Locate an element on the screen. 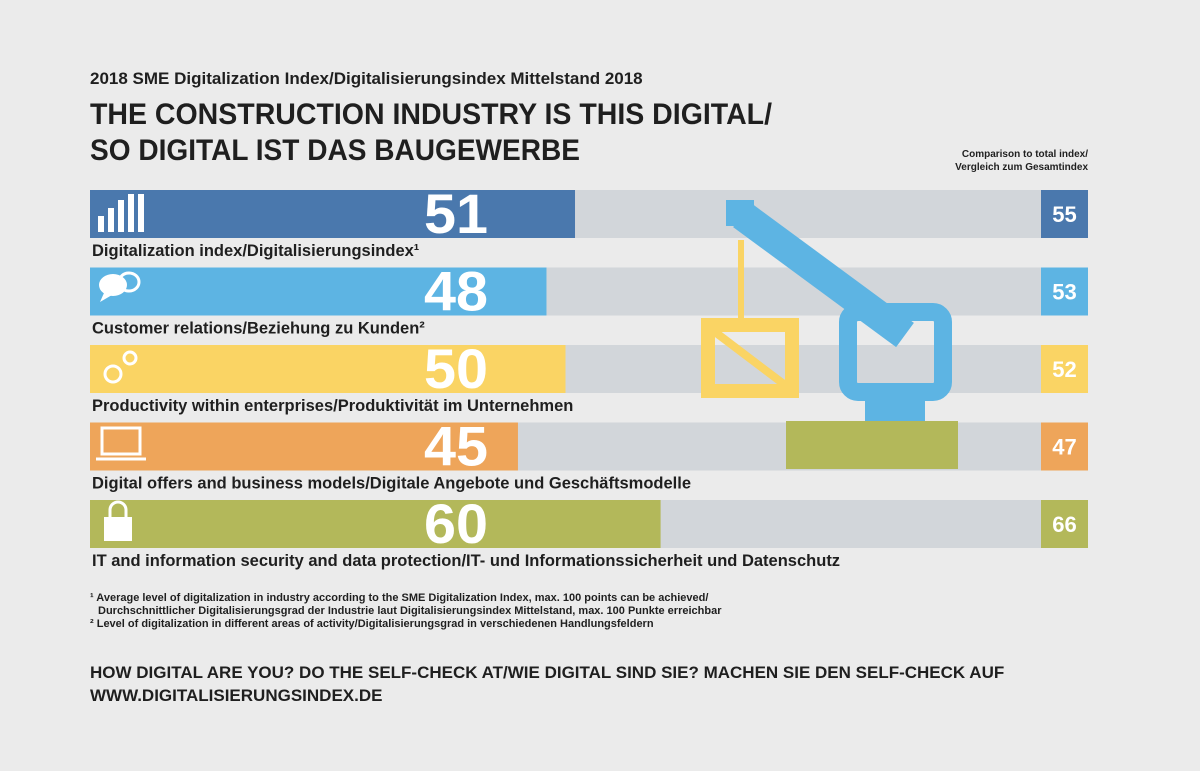  icon-speech is located at coordinates (120, 286).